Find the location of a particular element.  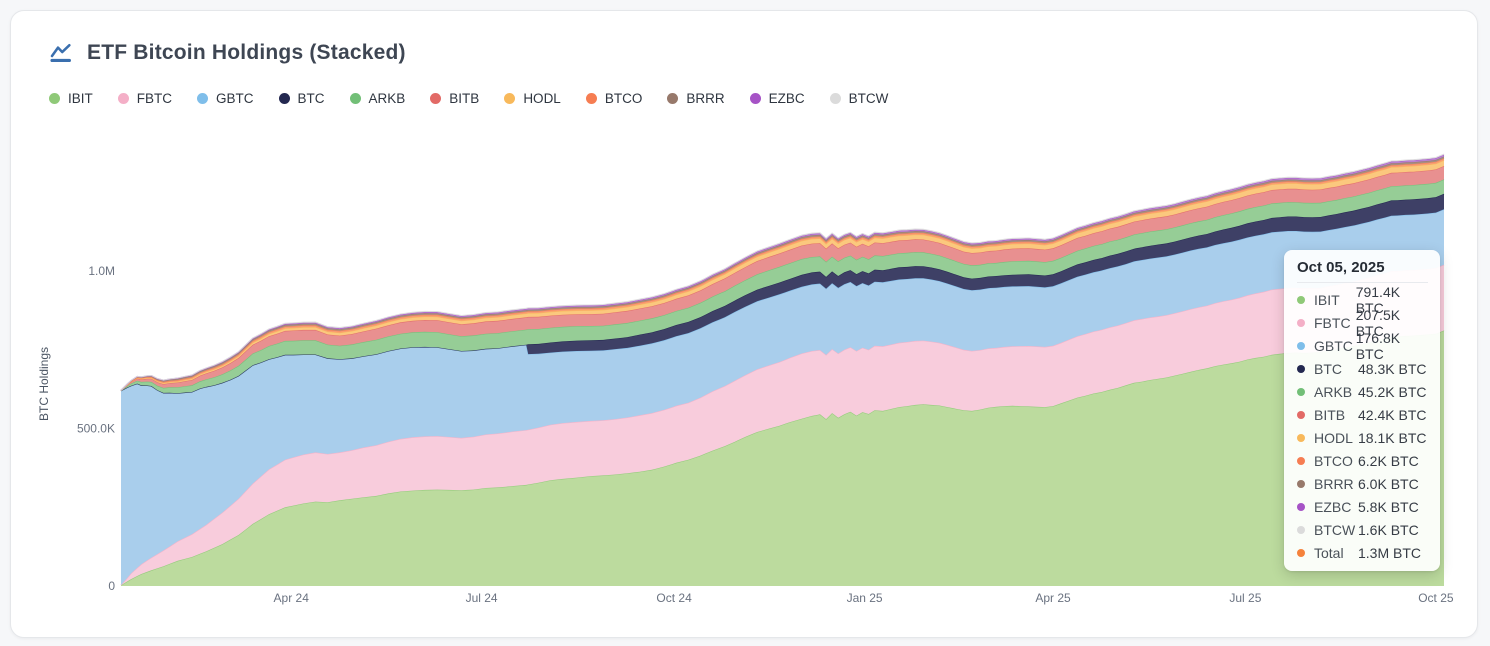

area-chart-icon is located at coordinates (61, 53).